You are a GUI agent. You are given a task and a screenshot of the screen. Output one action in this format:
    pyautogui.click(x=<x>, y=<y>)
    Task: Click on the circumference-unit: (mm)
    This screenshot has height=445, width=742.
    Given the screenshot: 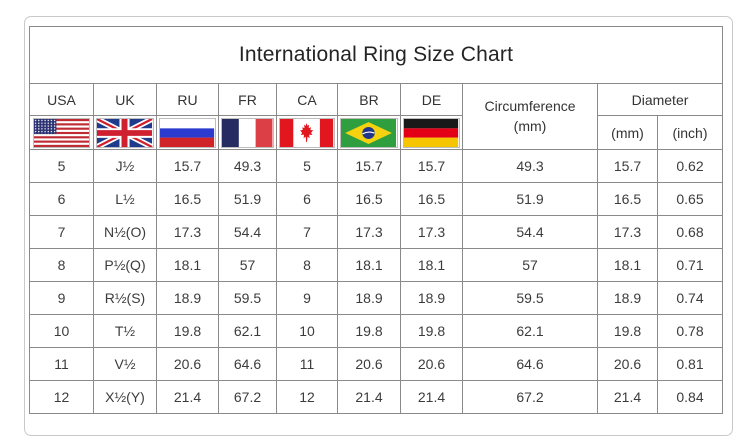 What is the action you would take?
    pyautogui.click(x=530, y=125)
    